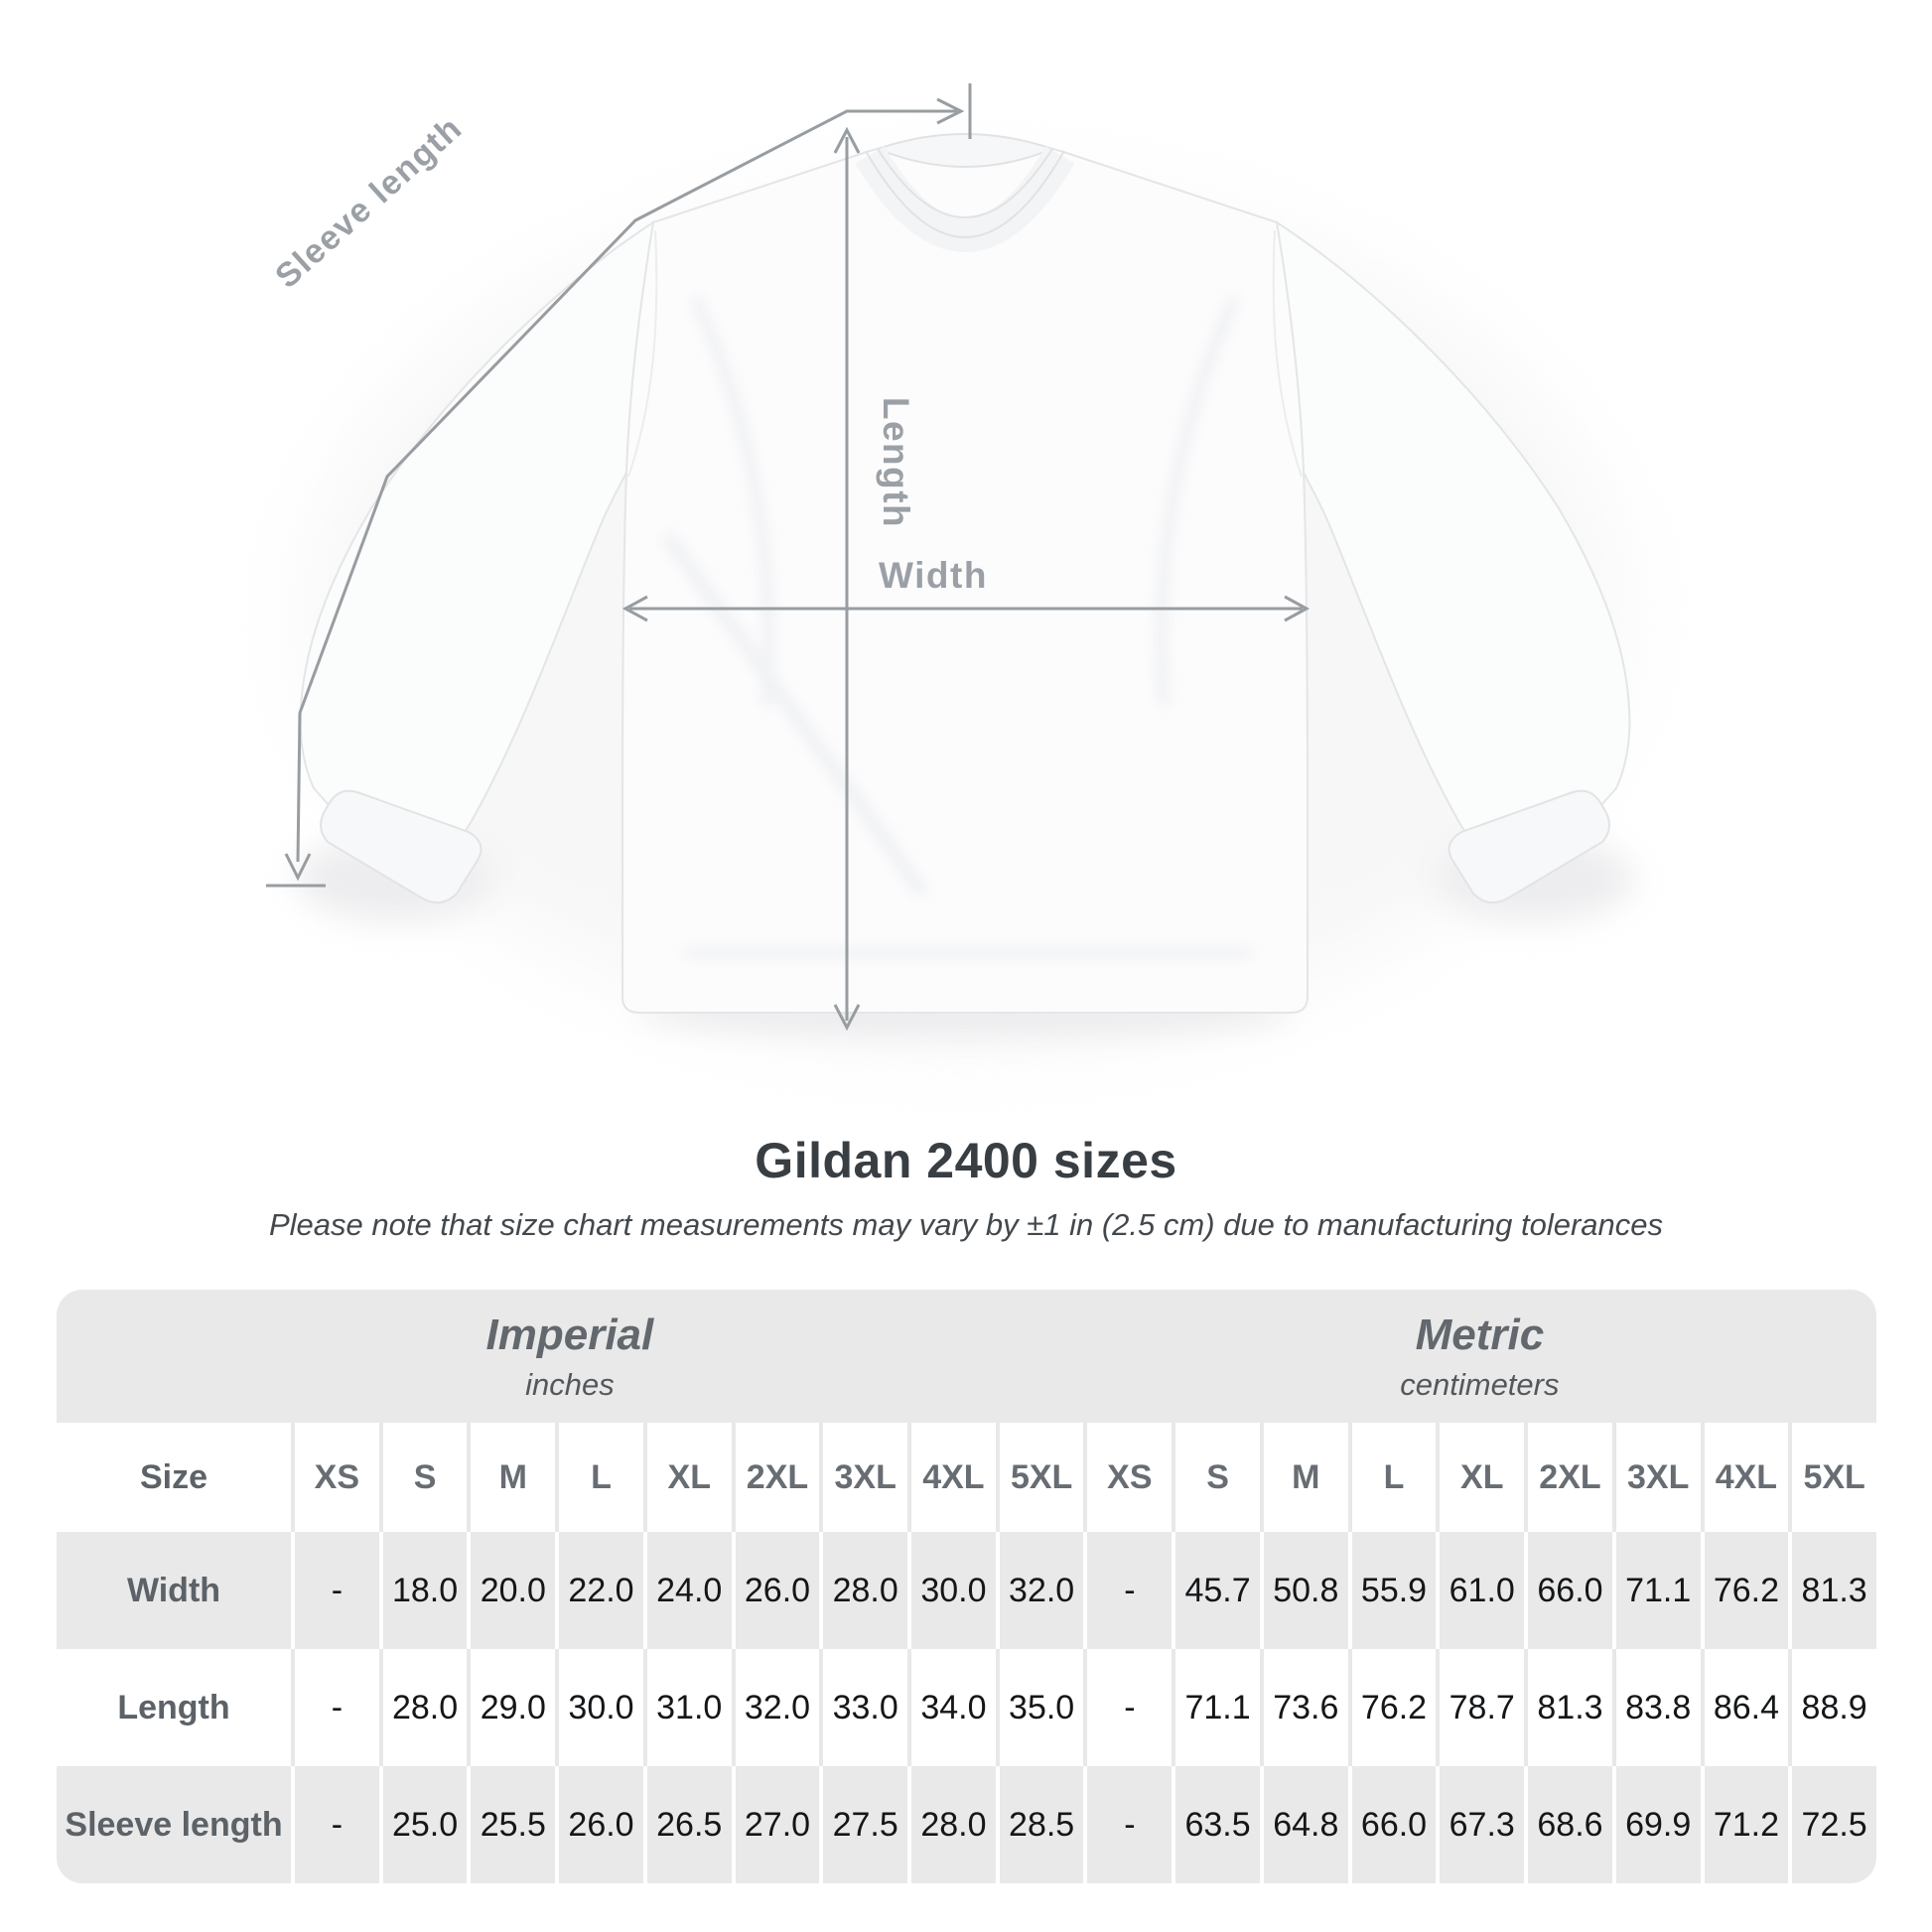  Describe the element at coordinates (401, 846) in the screenshot. I see `shirt-left-cuff` at that location.